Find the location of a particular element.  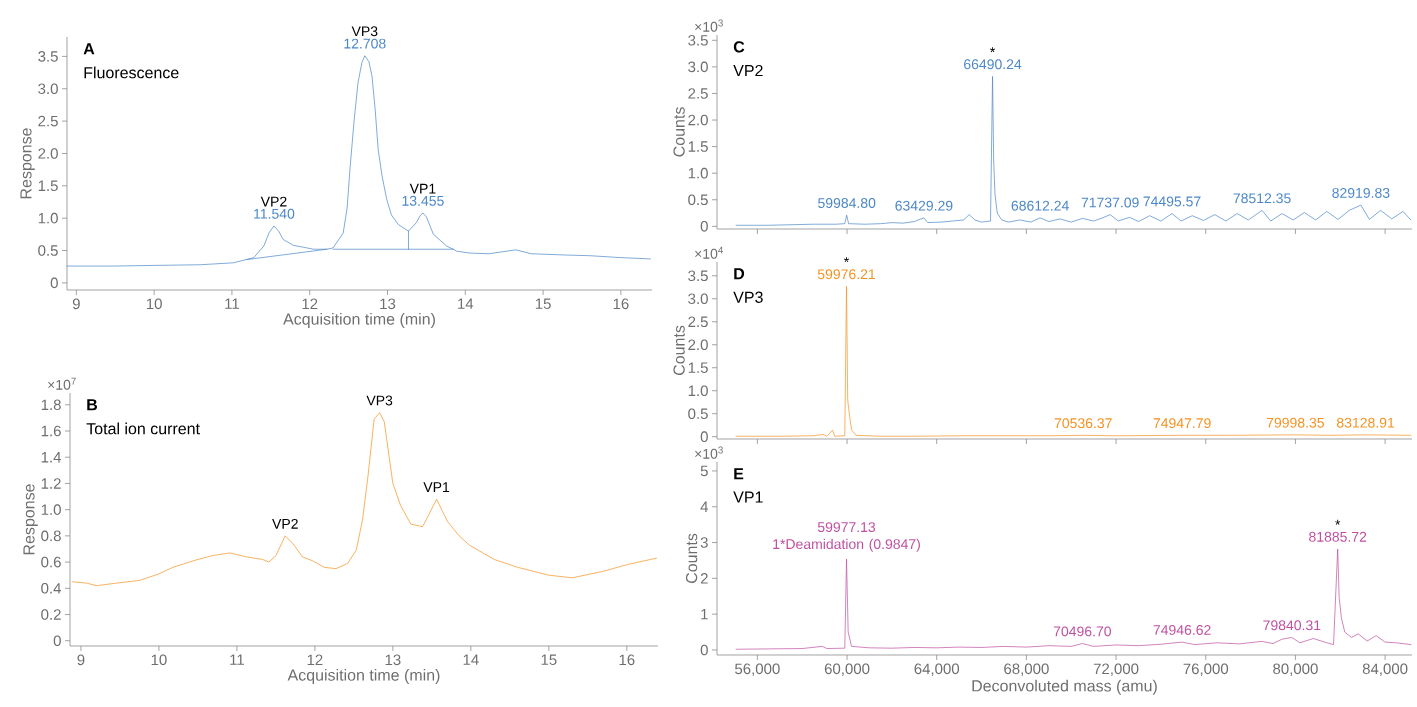

annotation: 13.455 is located at coordinates (423, 200).